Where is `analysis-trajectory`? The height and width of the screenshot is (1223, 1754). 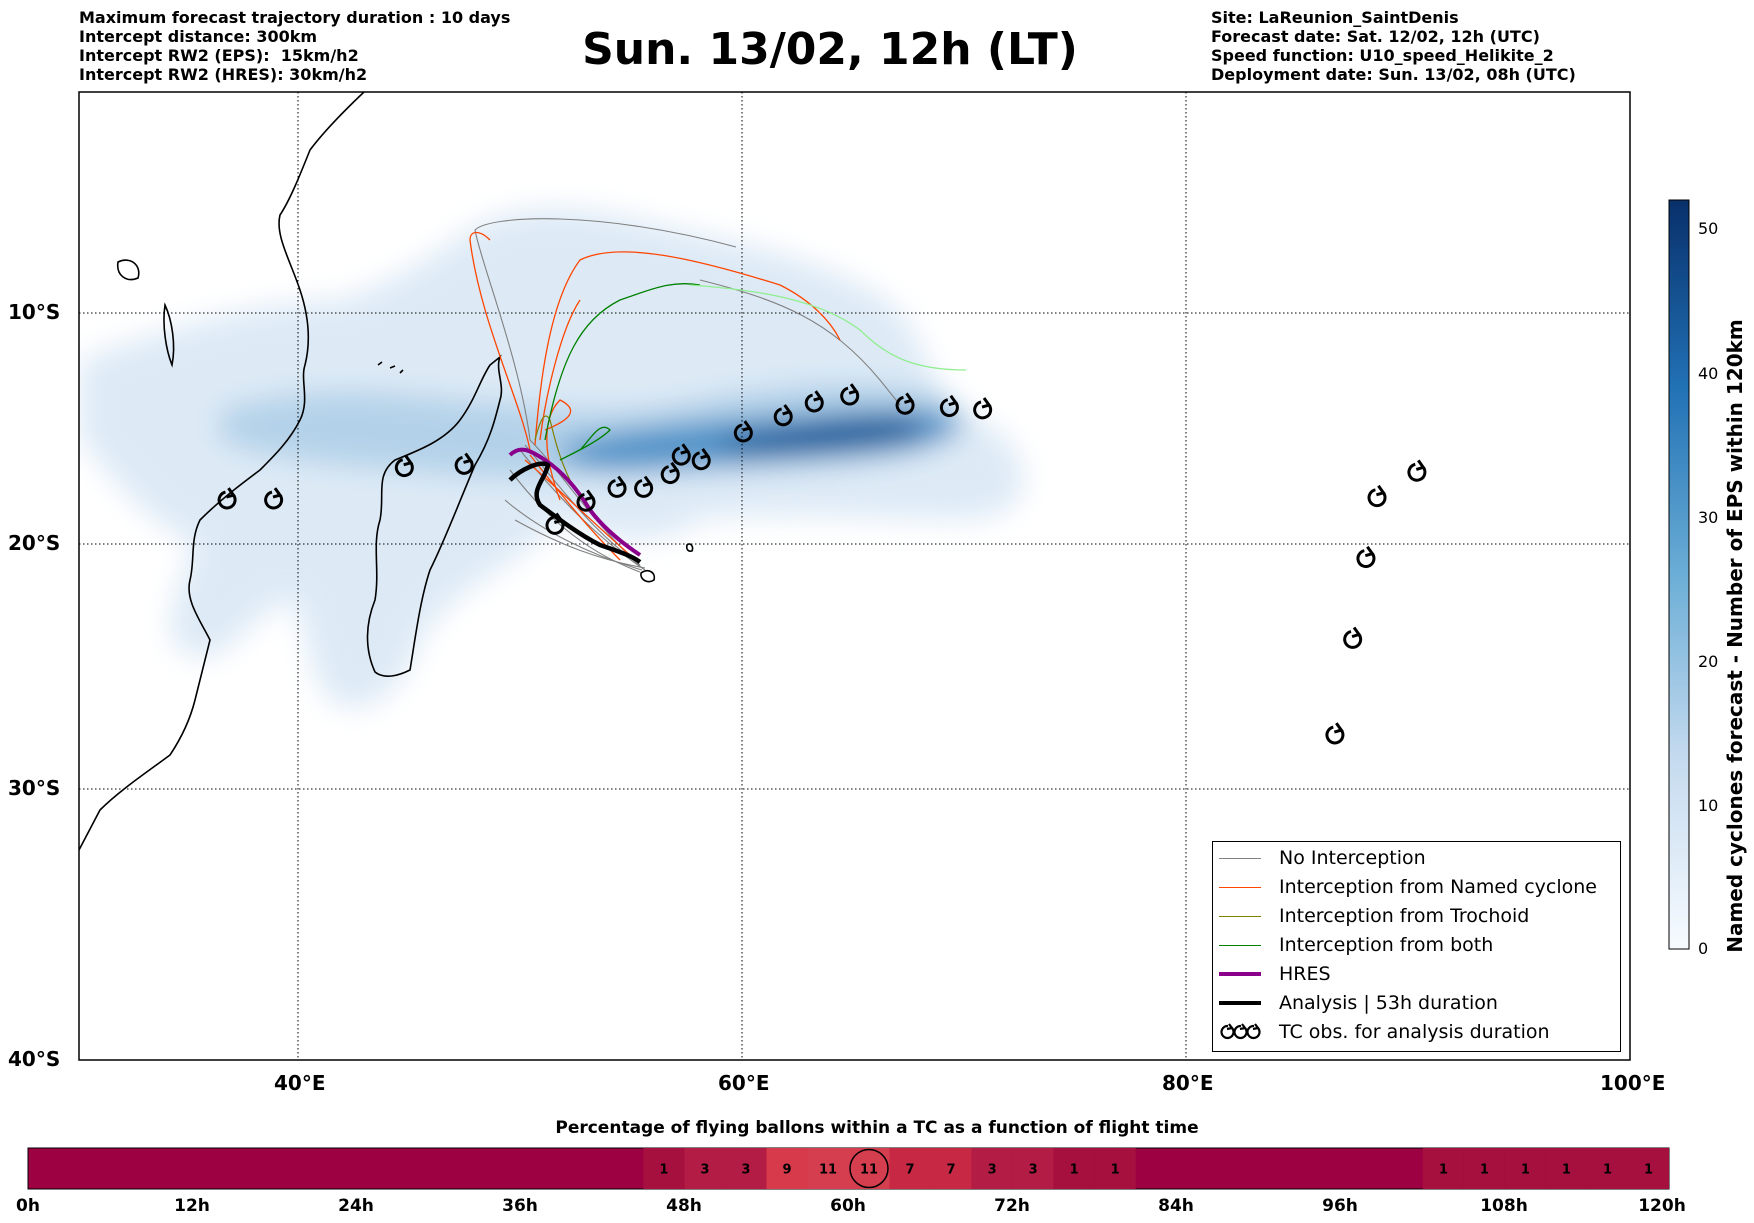 analysis-trajectory is located at coordinates (575, 512).